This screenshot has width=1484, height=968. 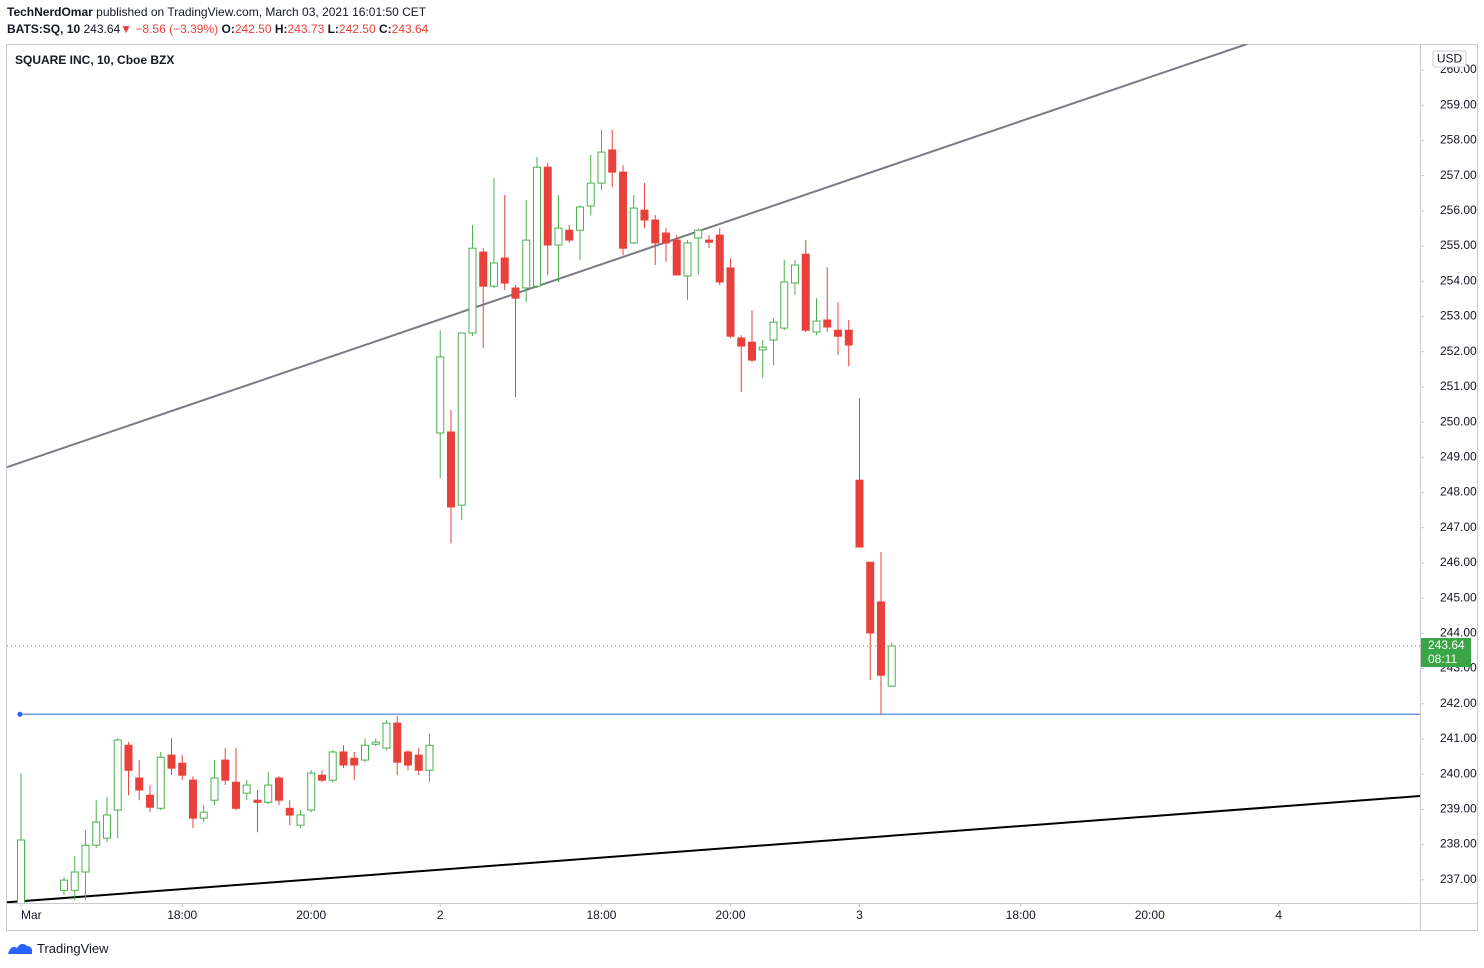 I want to click on y-tick-label: 237.00, so click(x=1458, y=879).